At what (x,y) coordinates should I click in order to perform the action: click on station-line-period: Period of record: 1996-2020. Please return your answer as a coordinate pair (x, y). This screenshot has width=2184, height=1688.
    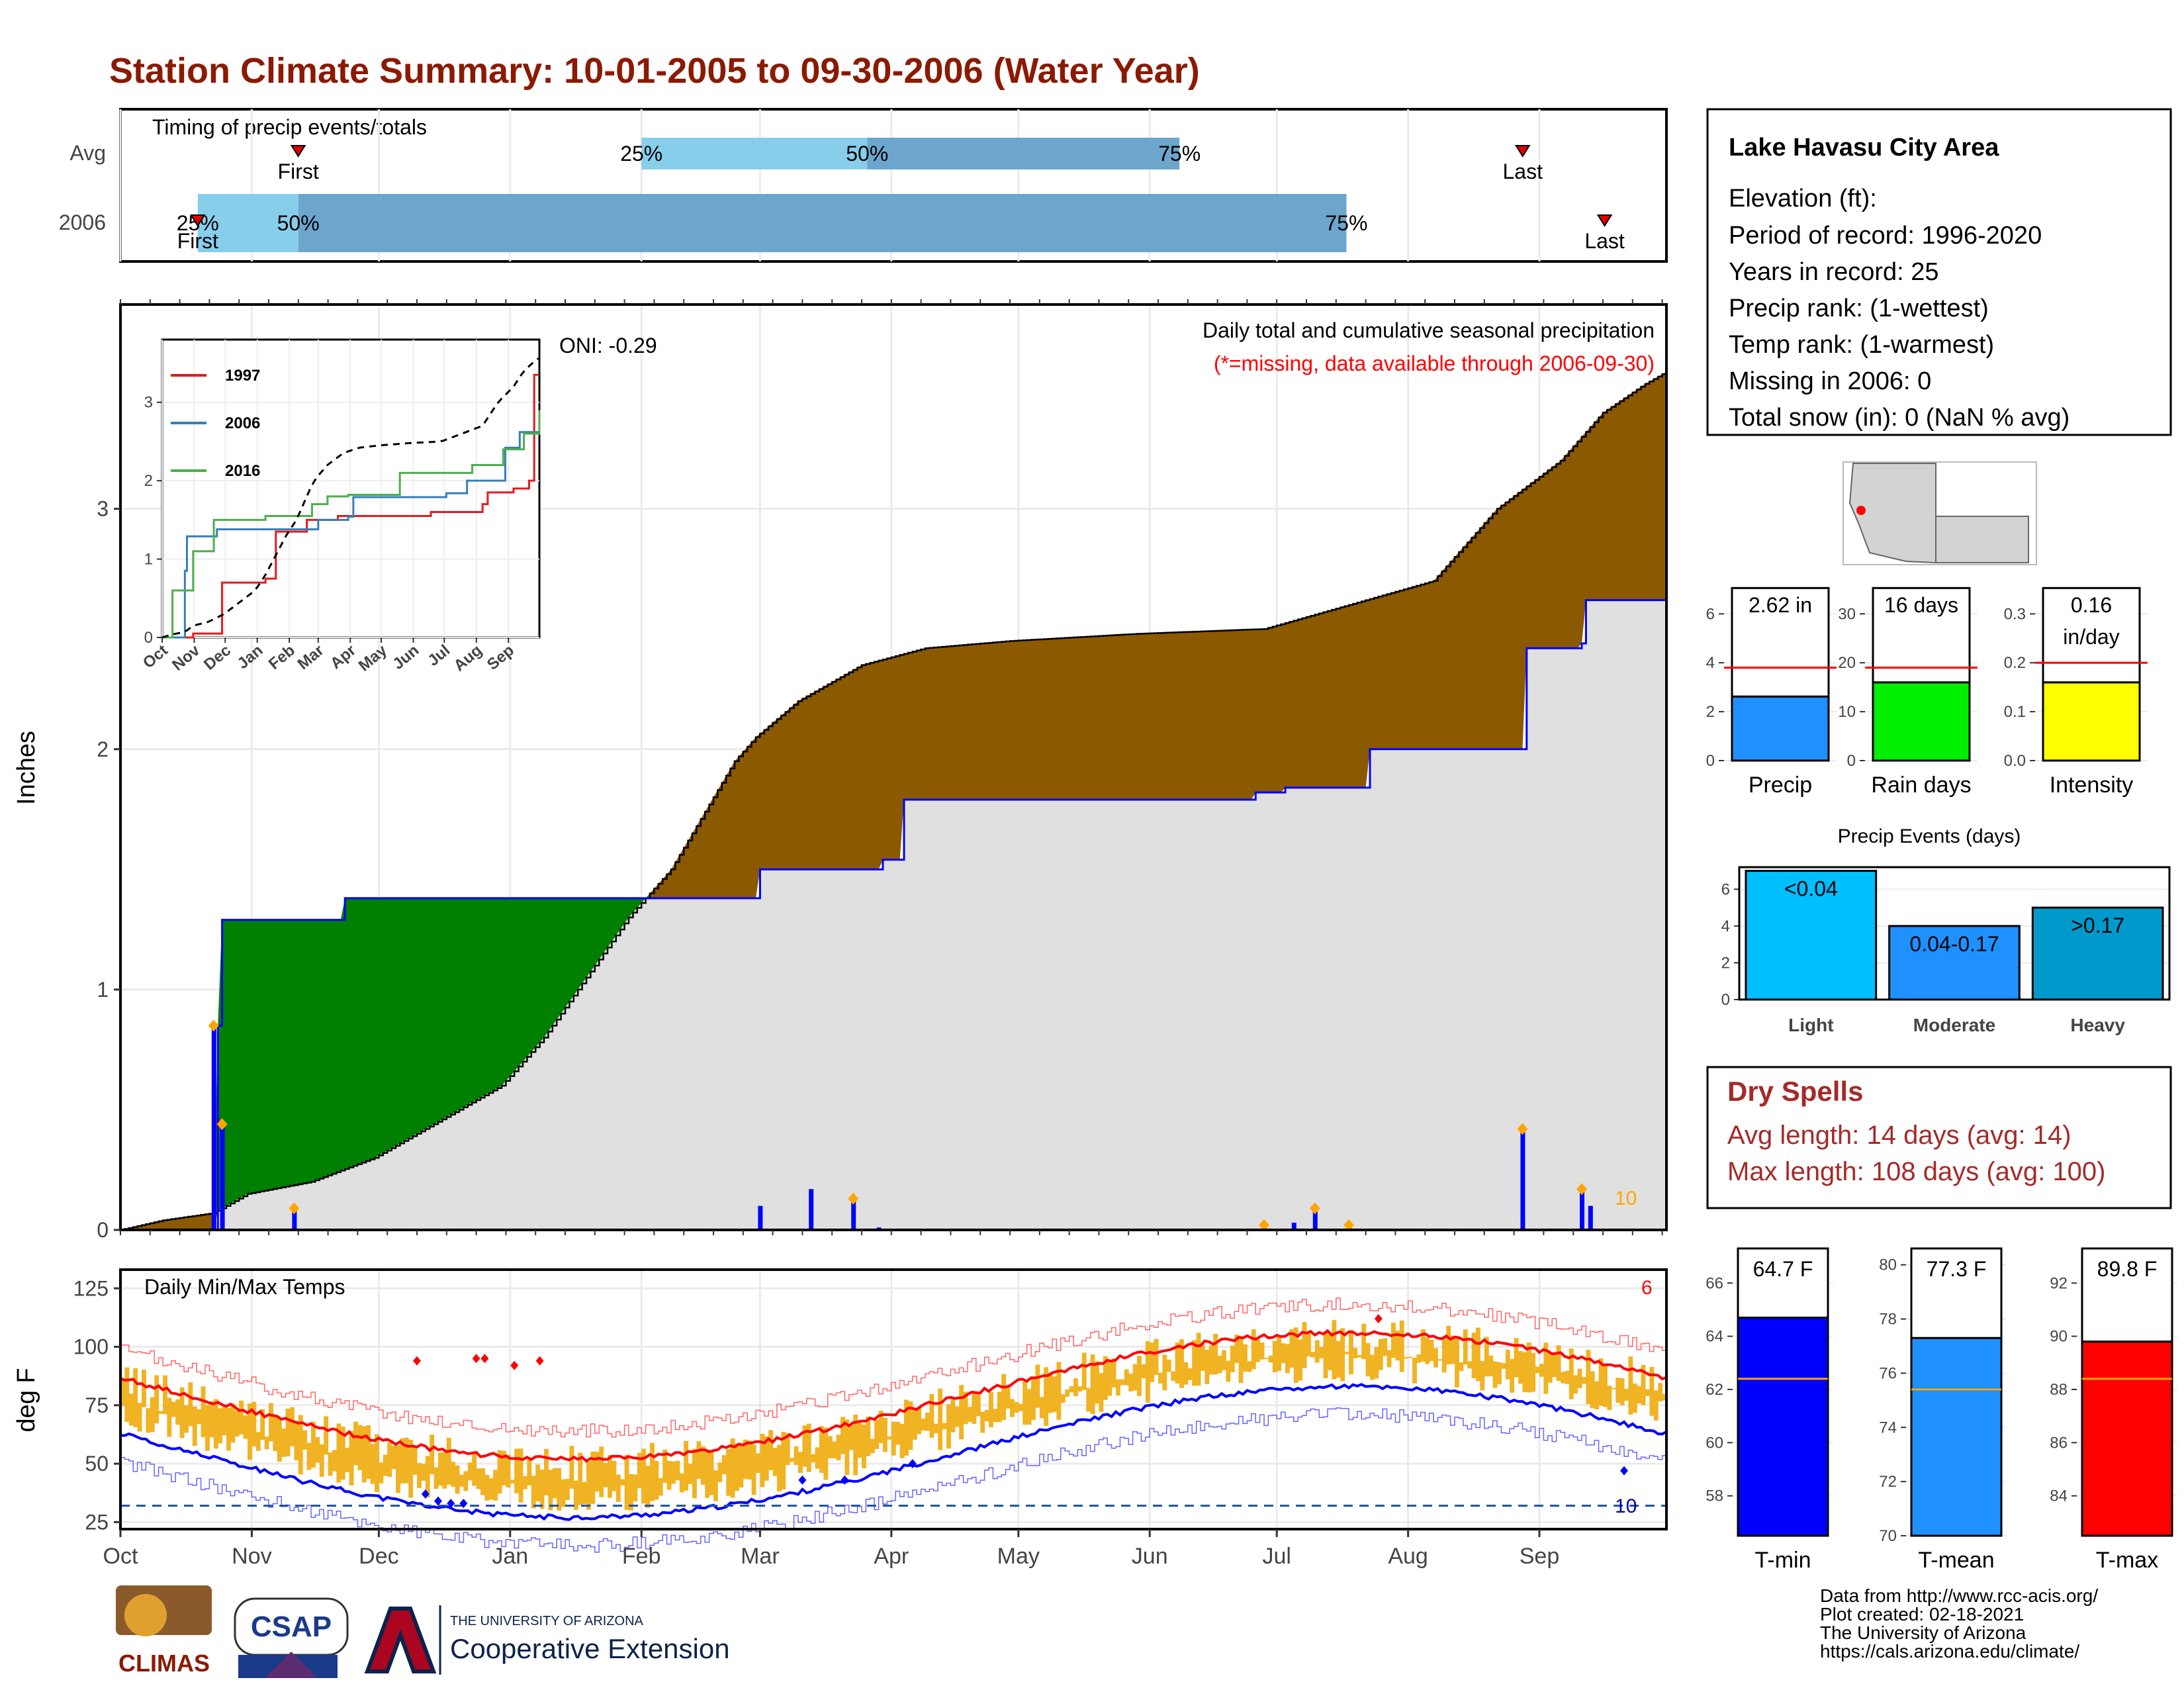
    Looking at the image, I should click on (1885, 236).